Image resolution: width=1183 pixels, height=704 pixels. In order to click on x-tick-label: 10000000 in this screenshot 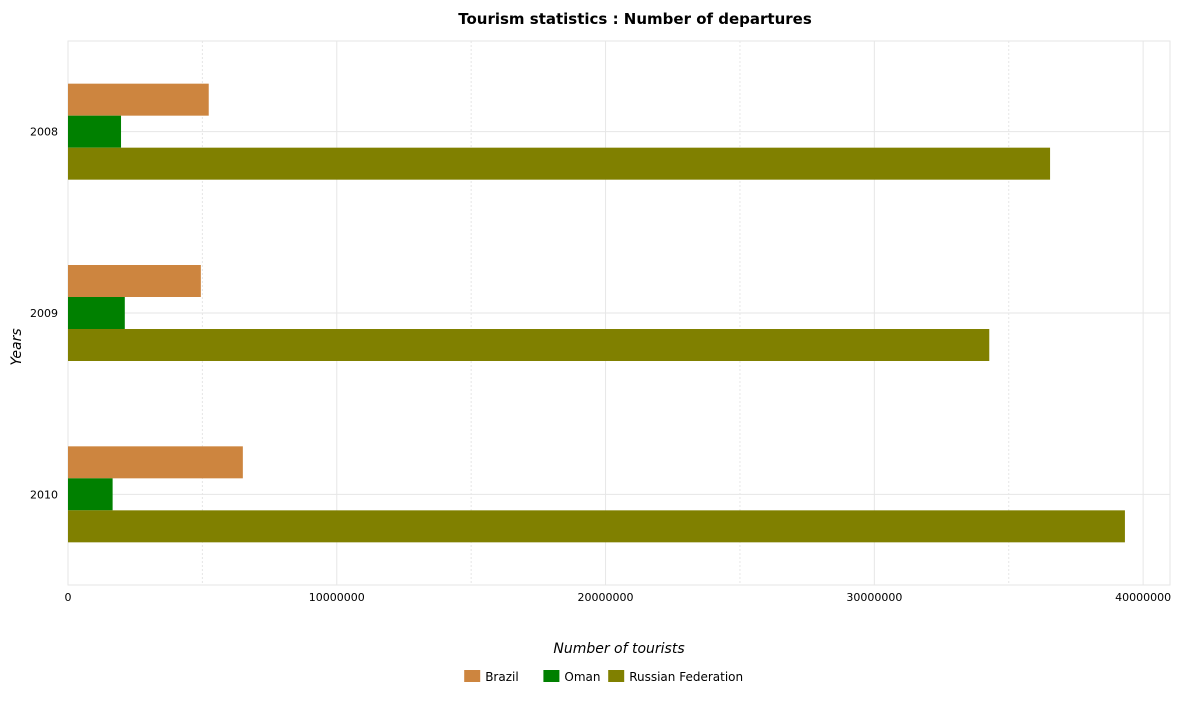, I will do `click(337, 597)`.